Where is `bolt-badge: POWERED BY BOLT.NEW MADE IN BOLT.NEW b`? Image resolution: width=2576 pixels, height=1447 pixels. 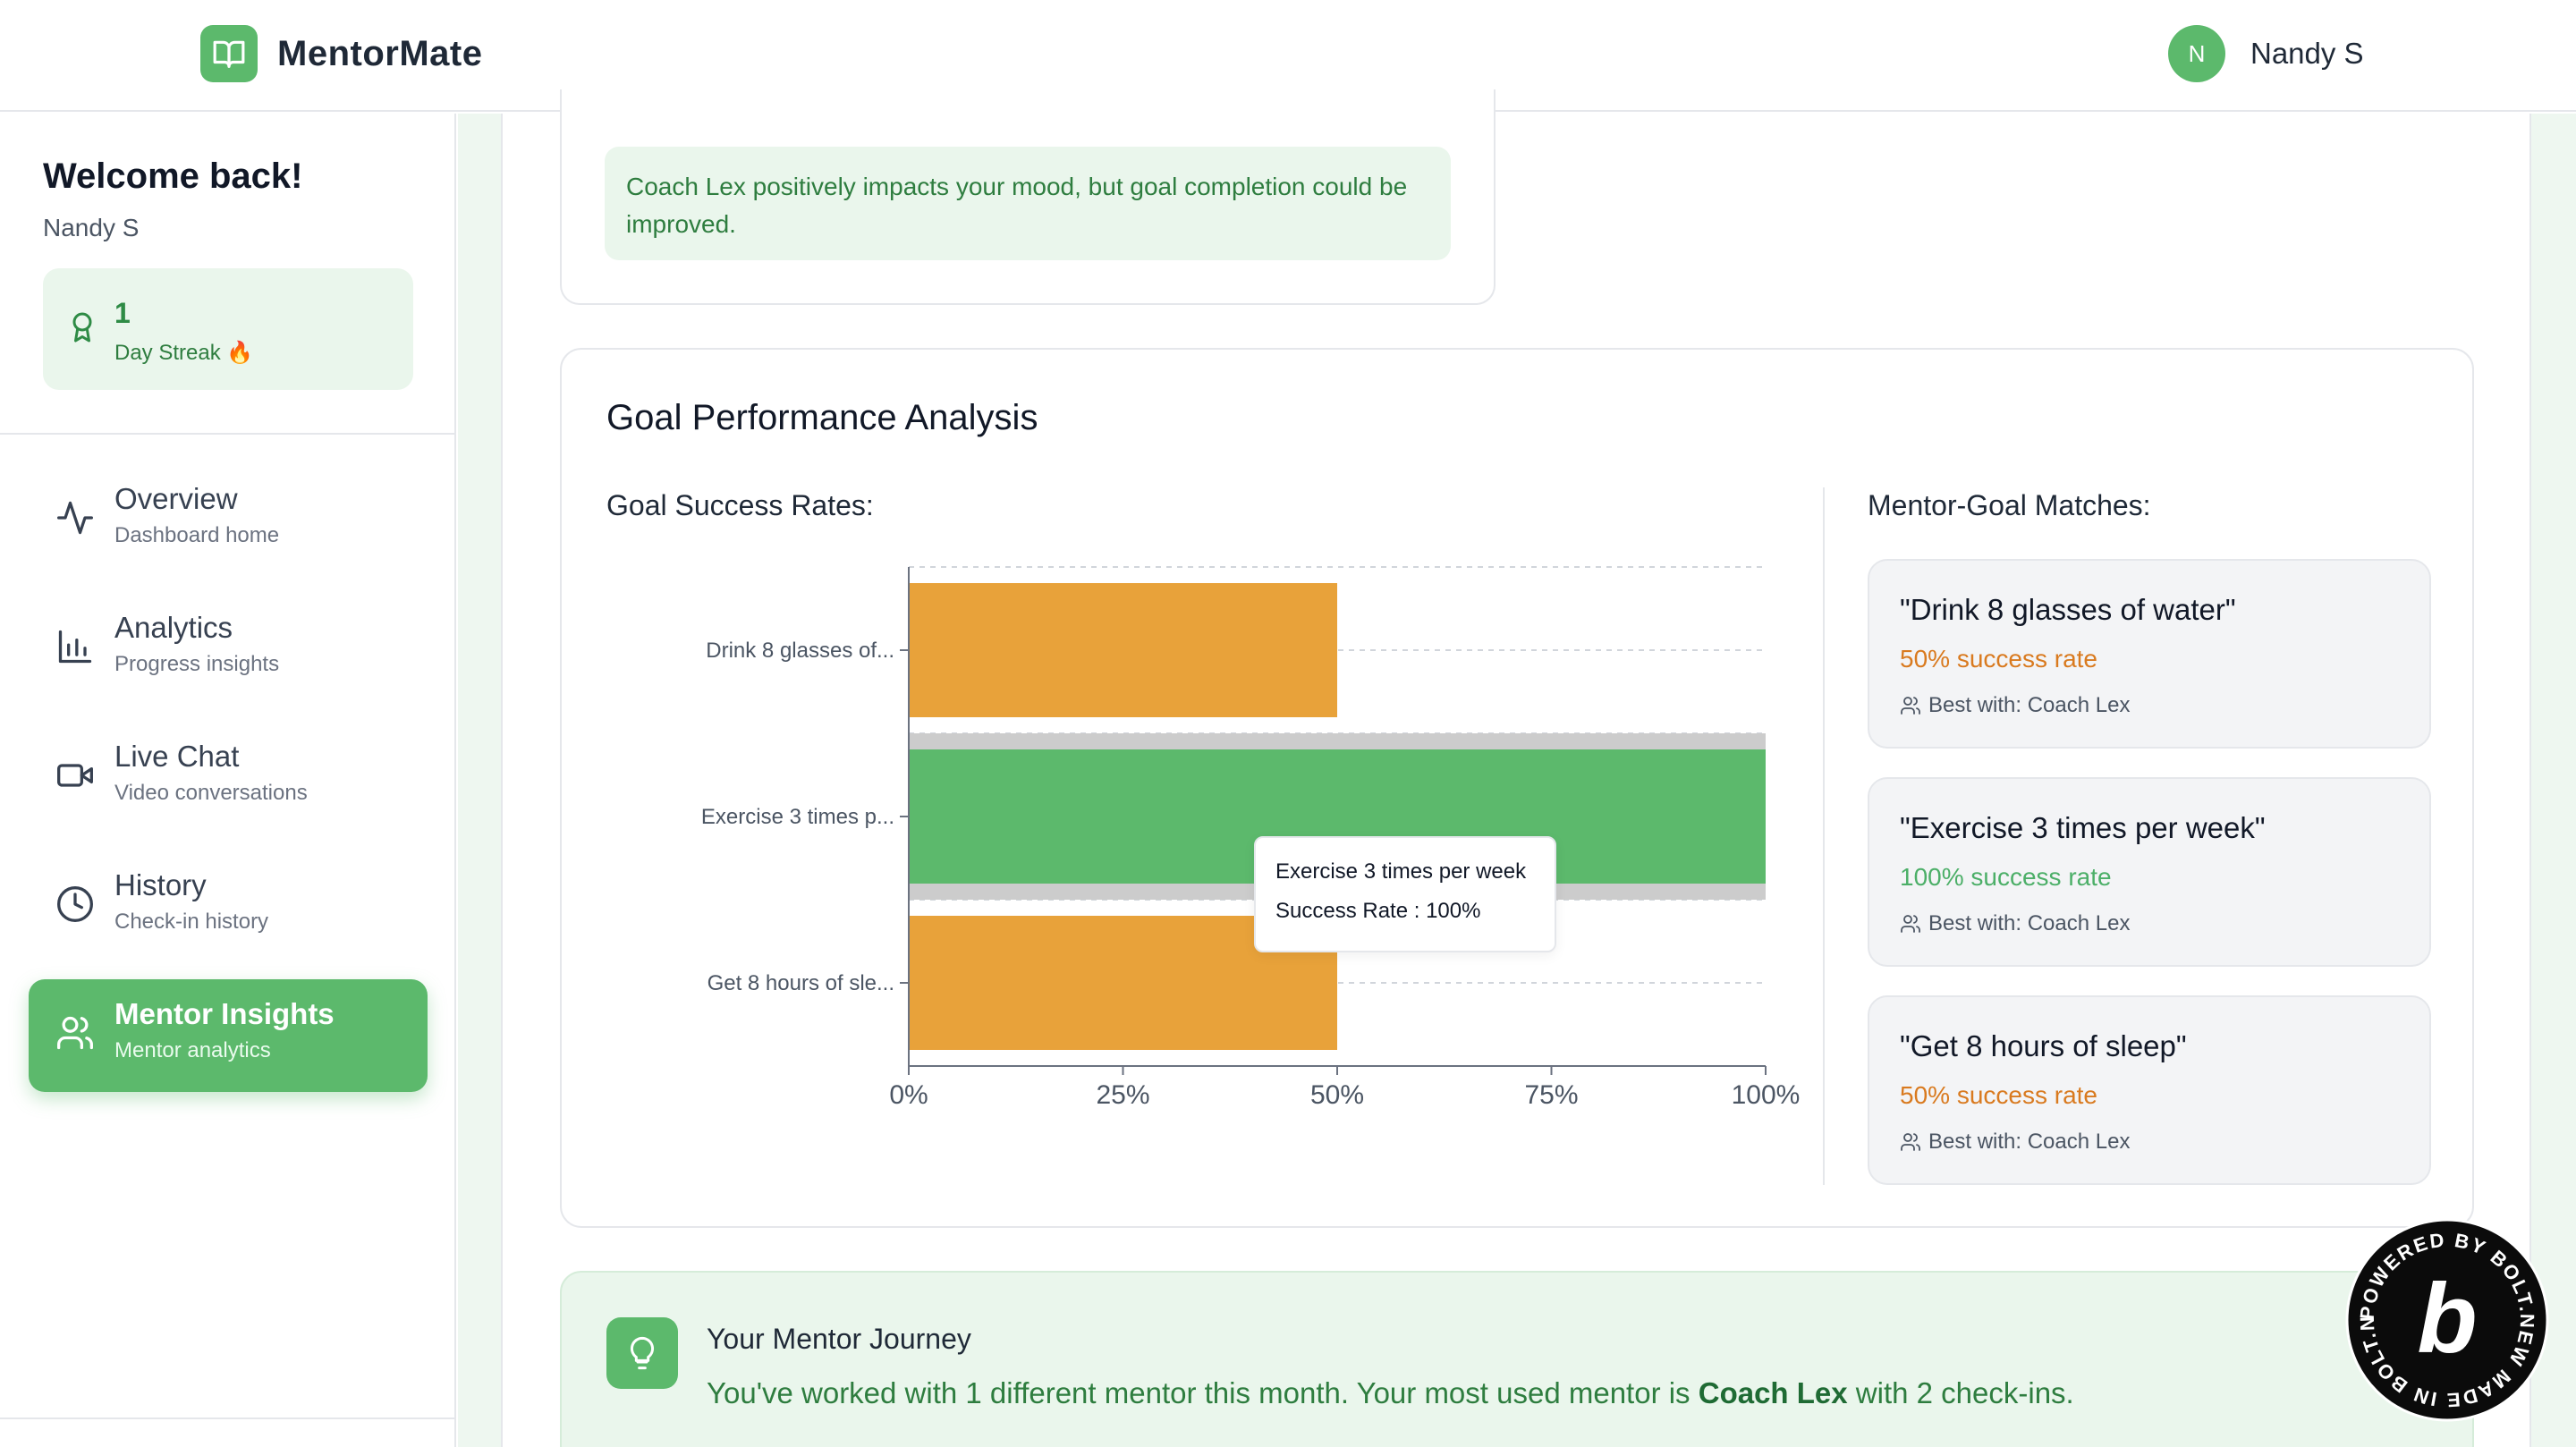
bolt-badge: POWERED BY BOLT.NEW MADE IN BOLT.NEW b is located at coordinates (2442, 1311).